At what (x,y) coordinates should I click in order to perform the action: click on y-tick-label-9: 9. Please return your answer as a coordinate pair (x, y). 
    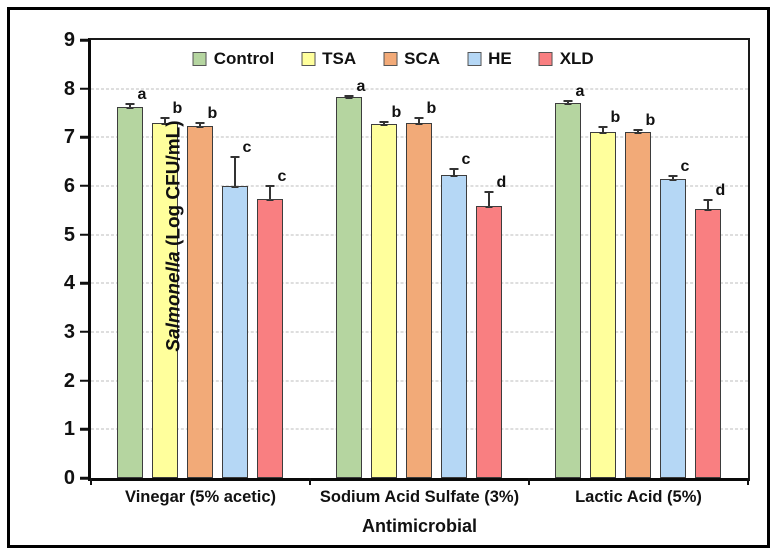
    Looking at the image, I should click on (69, 40).